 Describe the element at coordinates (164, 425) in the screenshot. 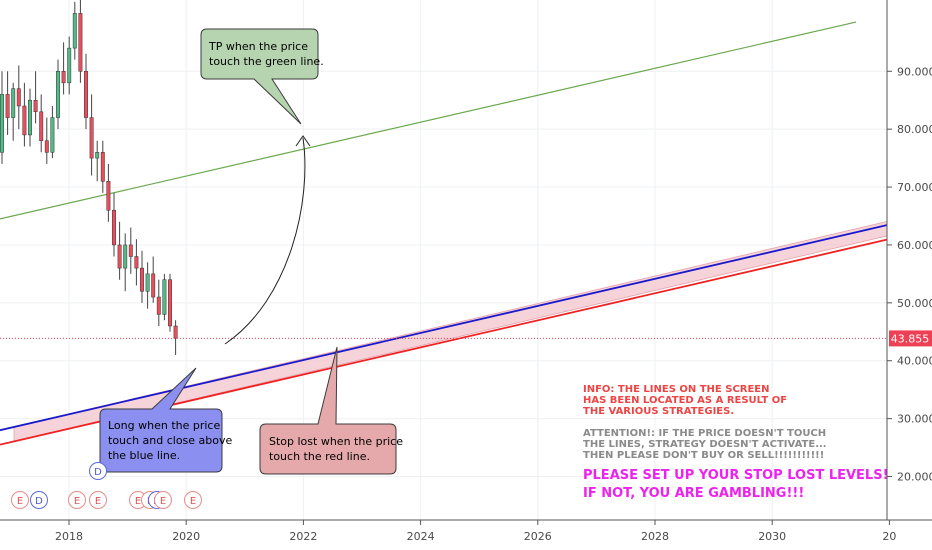

I see `long-note-line-1: Long when the price` at that location.